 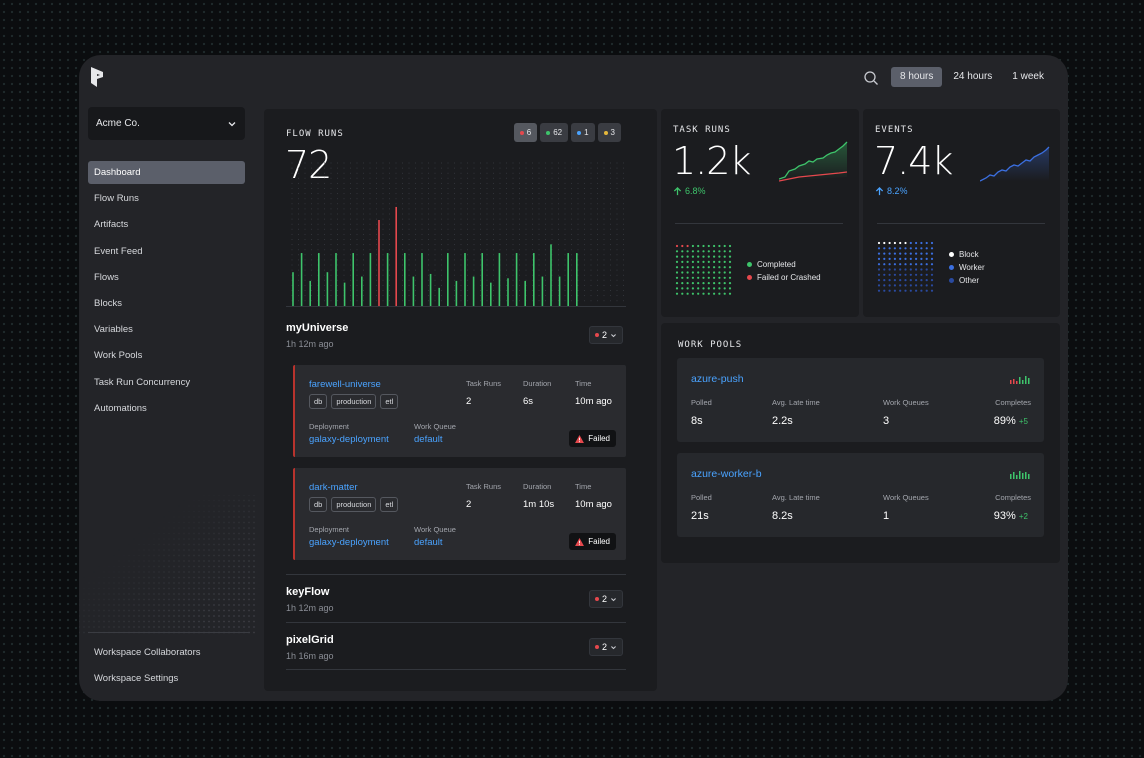 I want to click on warning-icon, so click(x=580, y=438).